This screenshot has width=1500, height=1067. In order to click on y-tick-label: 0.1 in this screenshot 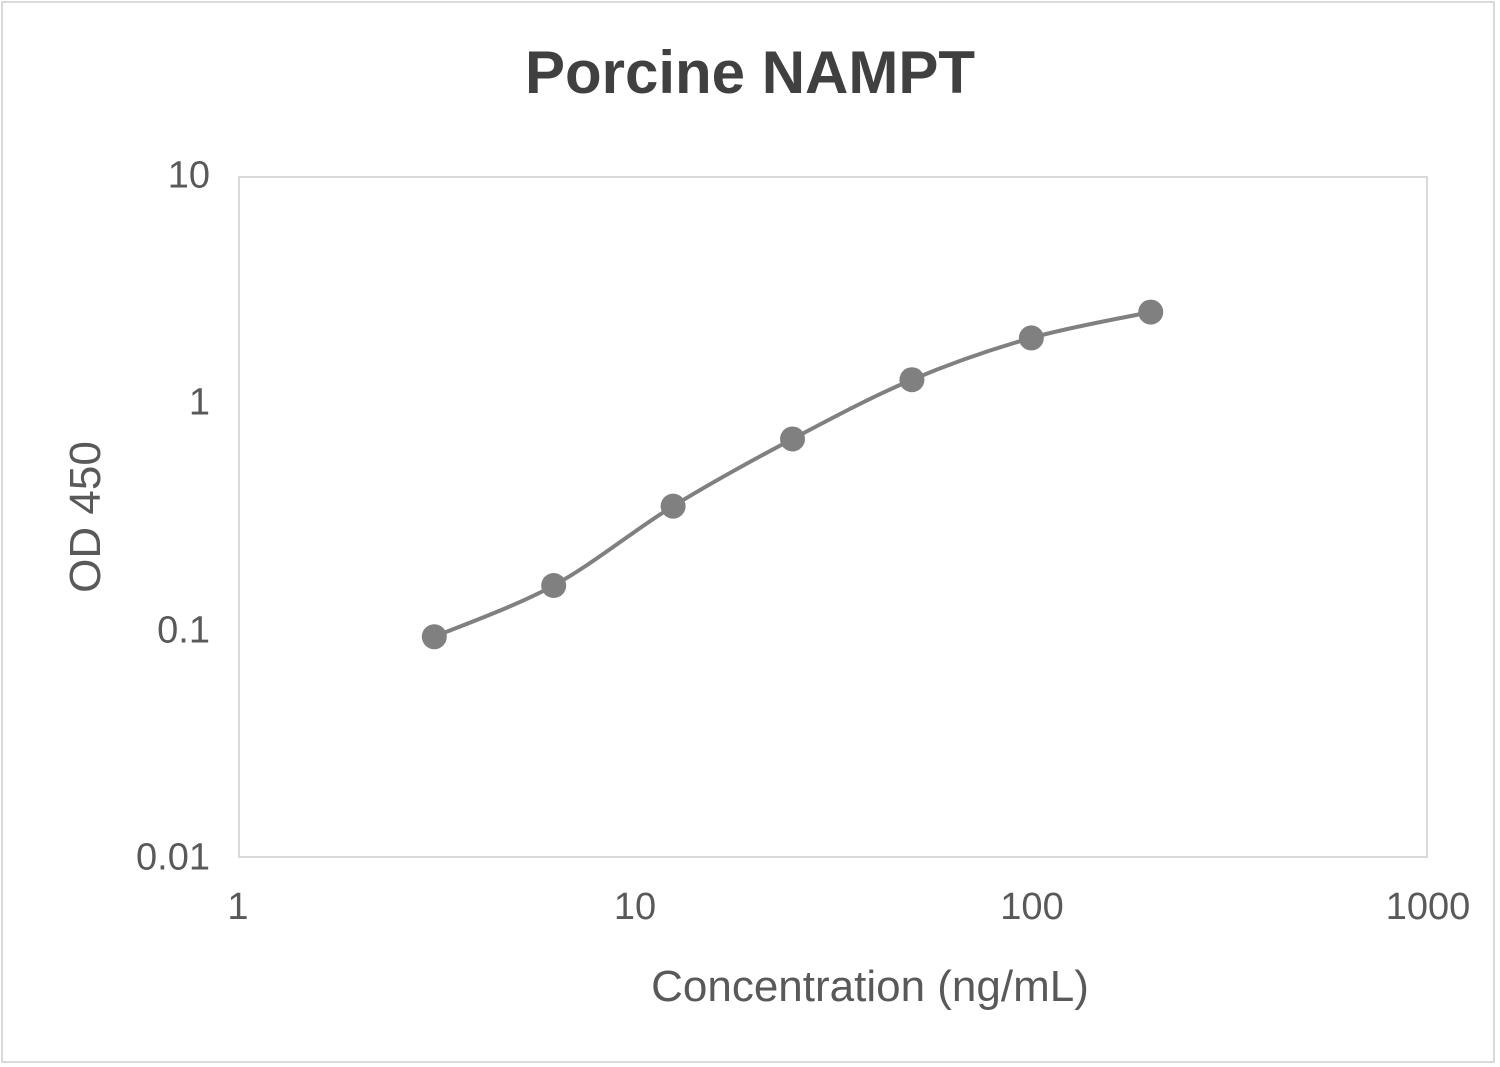, I will do `click(183, 630)`.